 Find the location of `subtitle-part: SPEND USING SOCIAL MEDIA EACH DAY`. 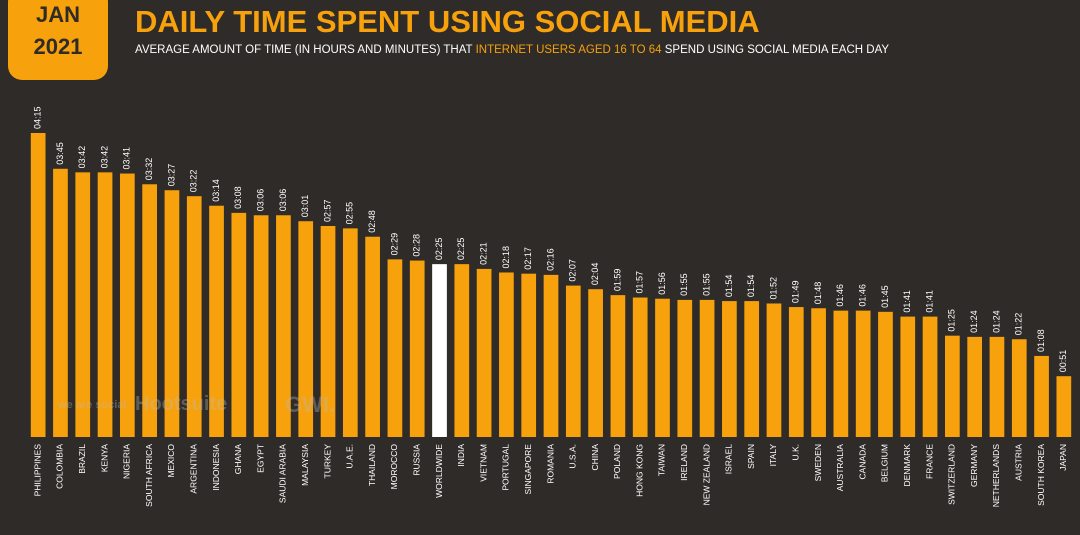

subtitle-part: SPEND USING SOCIAL MEDIA EACH DAY is located at coordinates (776, 50).